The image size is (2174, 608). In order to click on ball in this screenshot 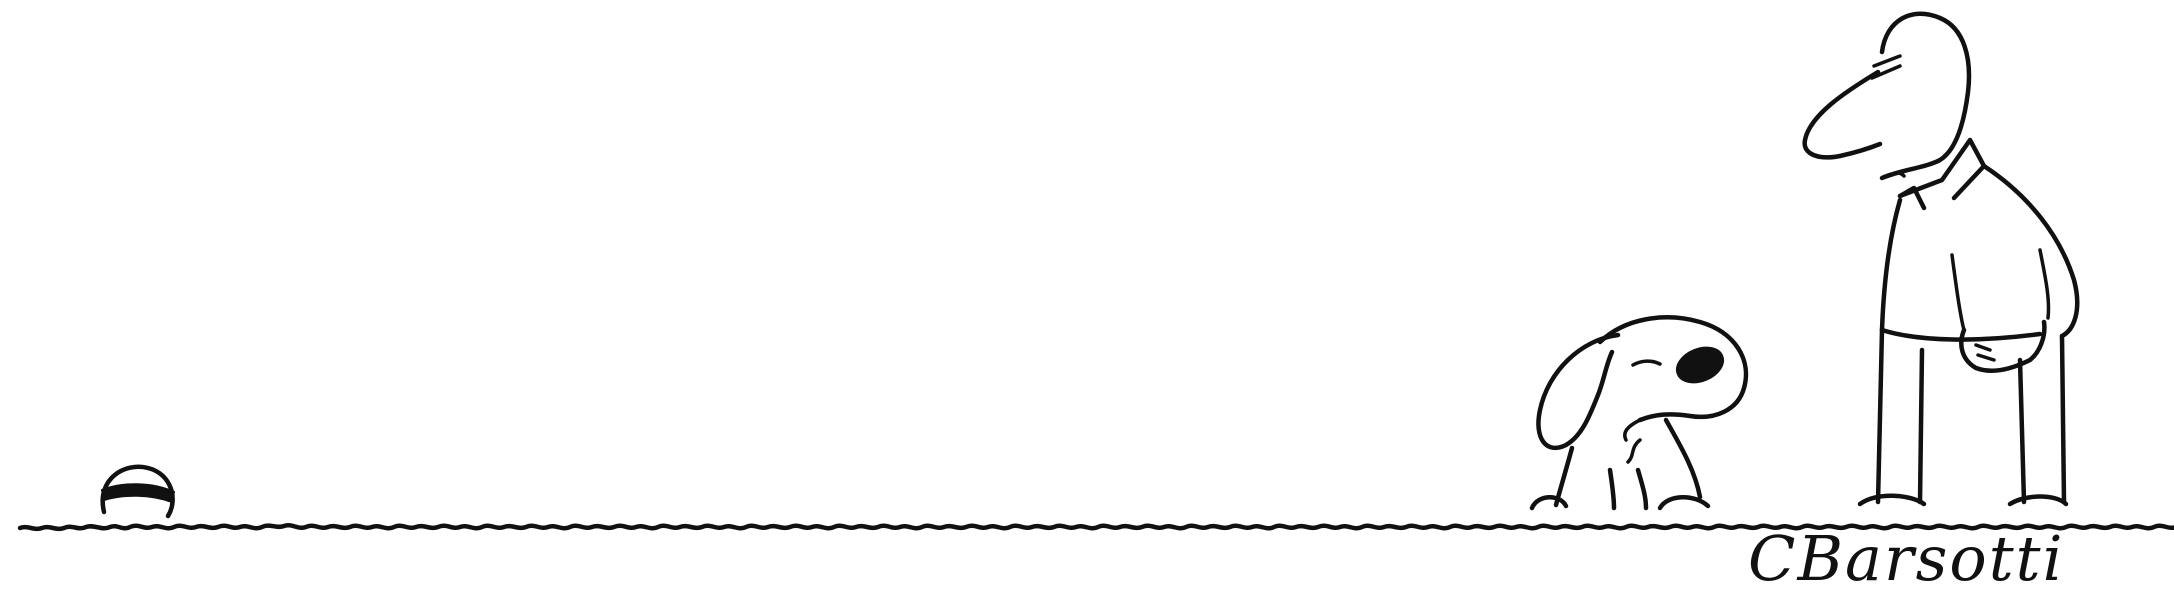, I will do `click(138, 491)`.